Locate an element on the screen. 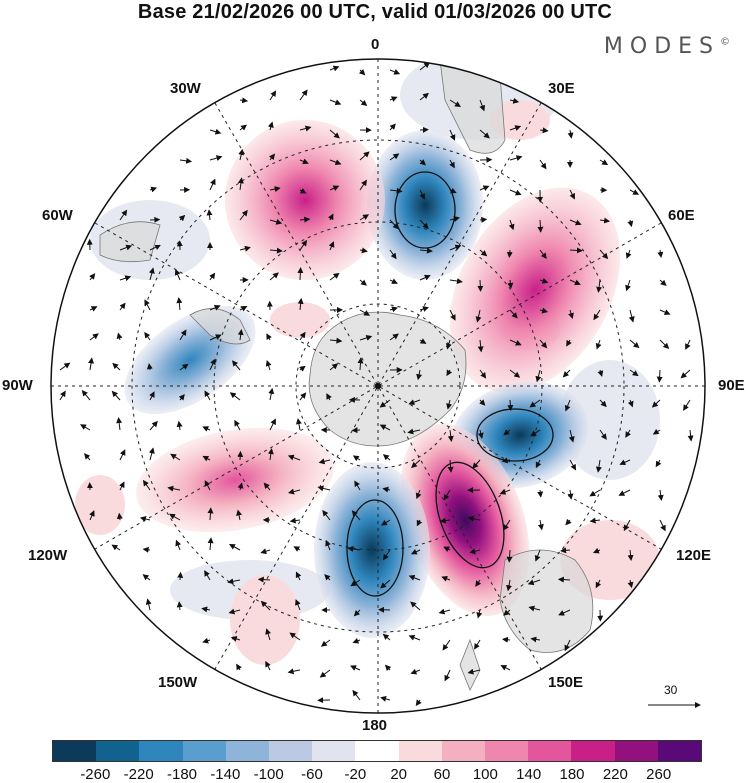 Image resolution: width=750 pixels, height=783 pixels. colorbar-tick-label: -60 is located at coordinates (312, 774).